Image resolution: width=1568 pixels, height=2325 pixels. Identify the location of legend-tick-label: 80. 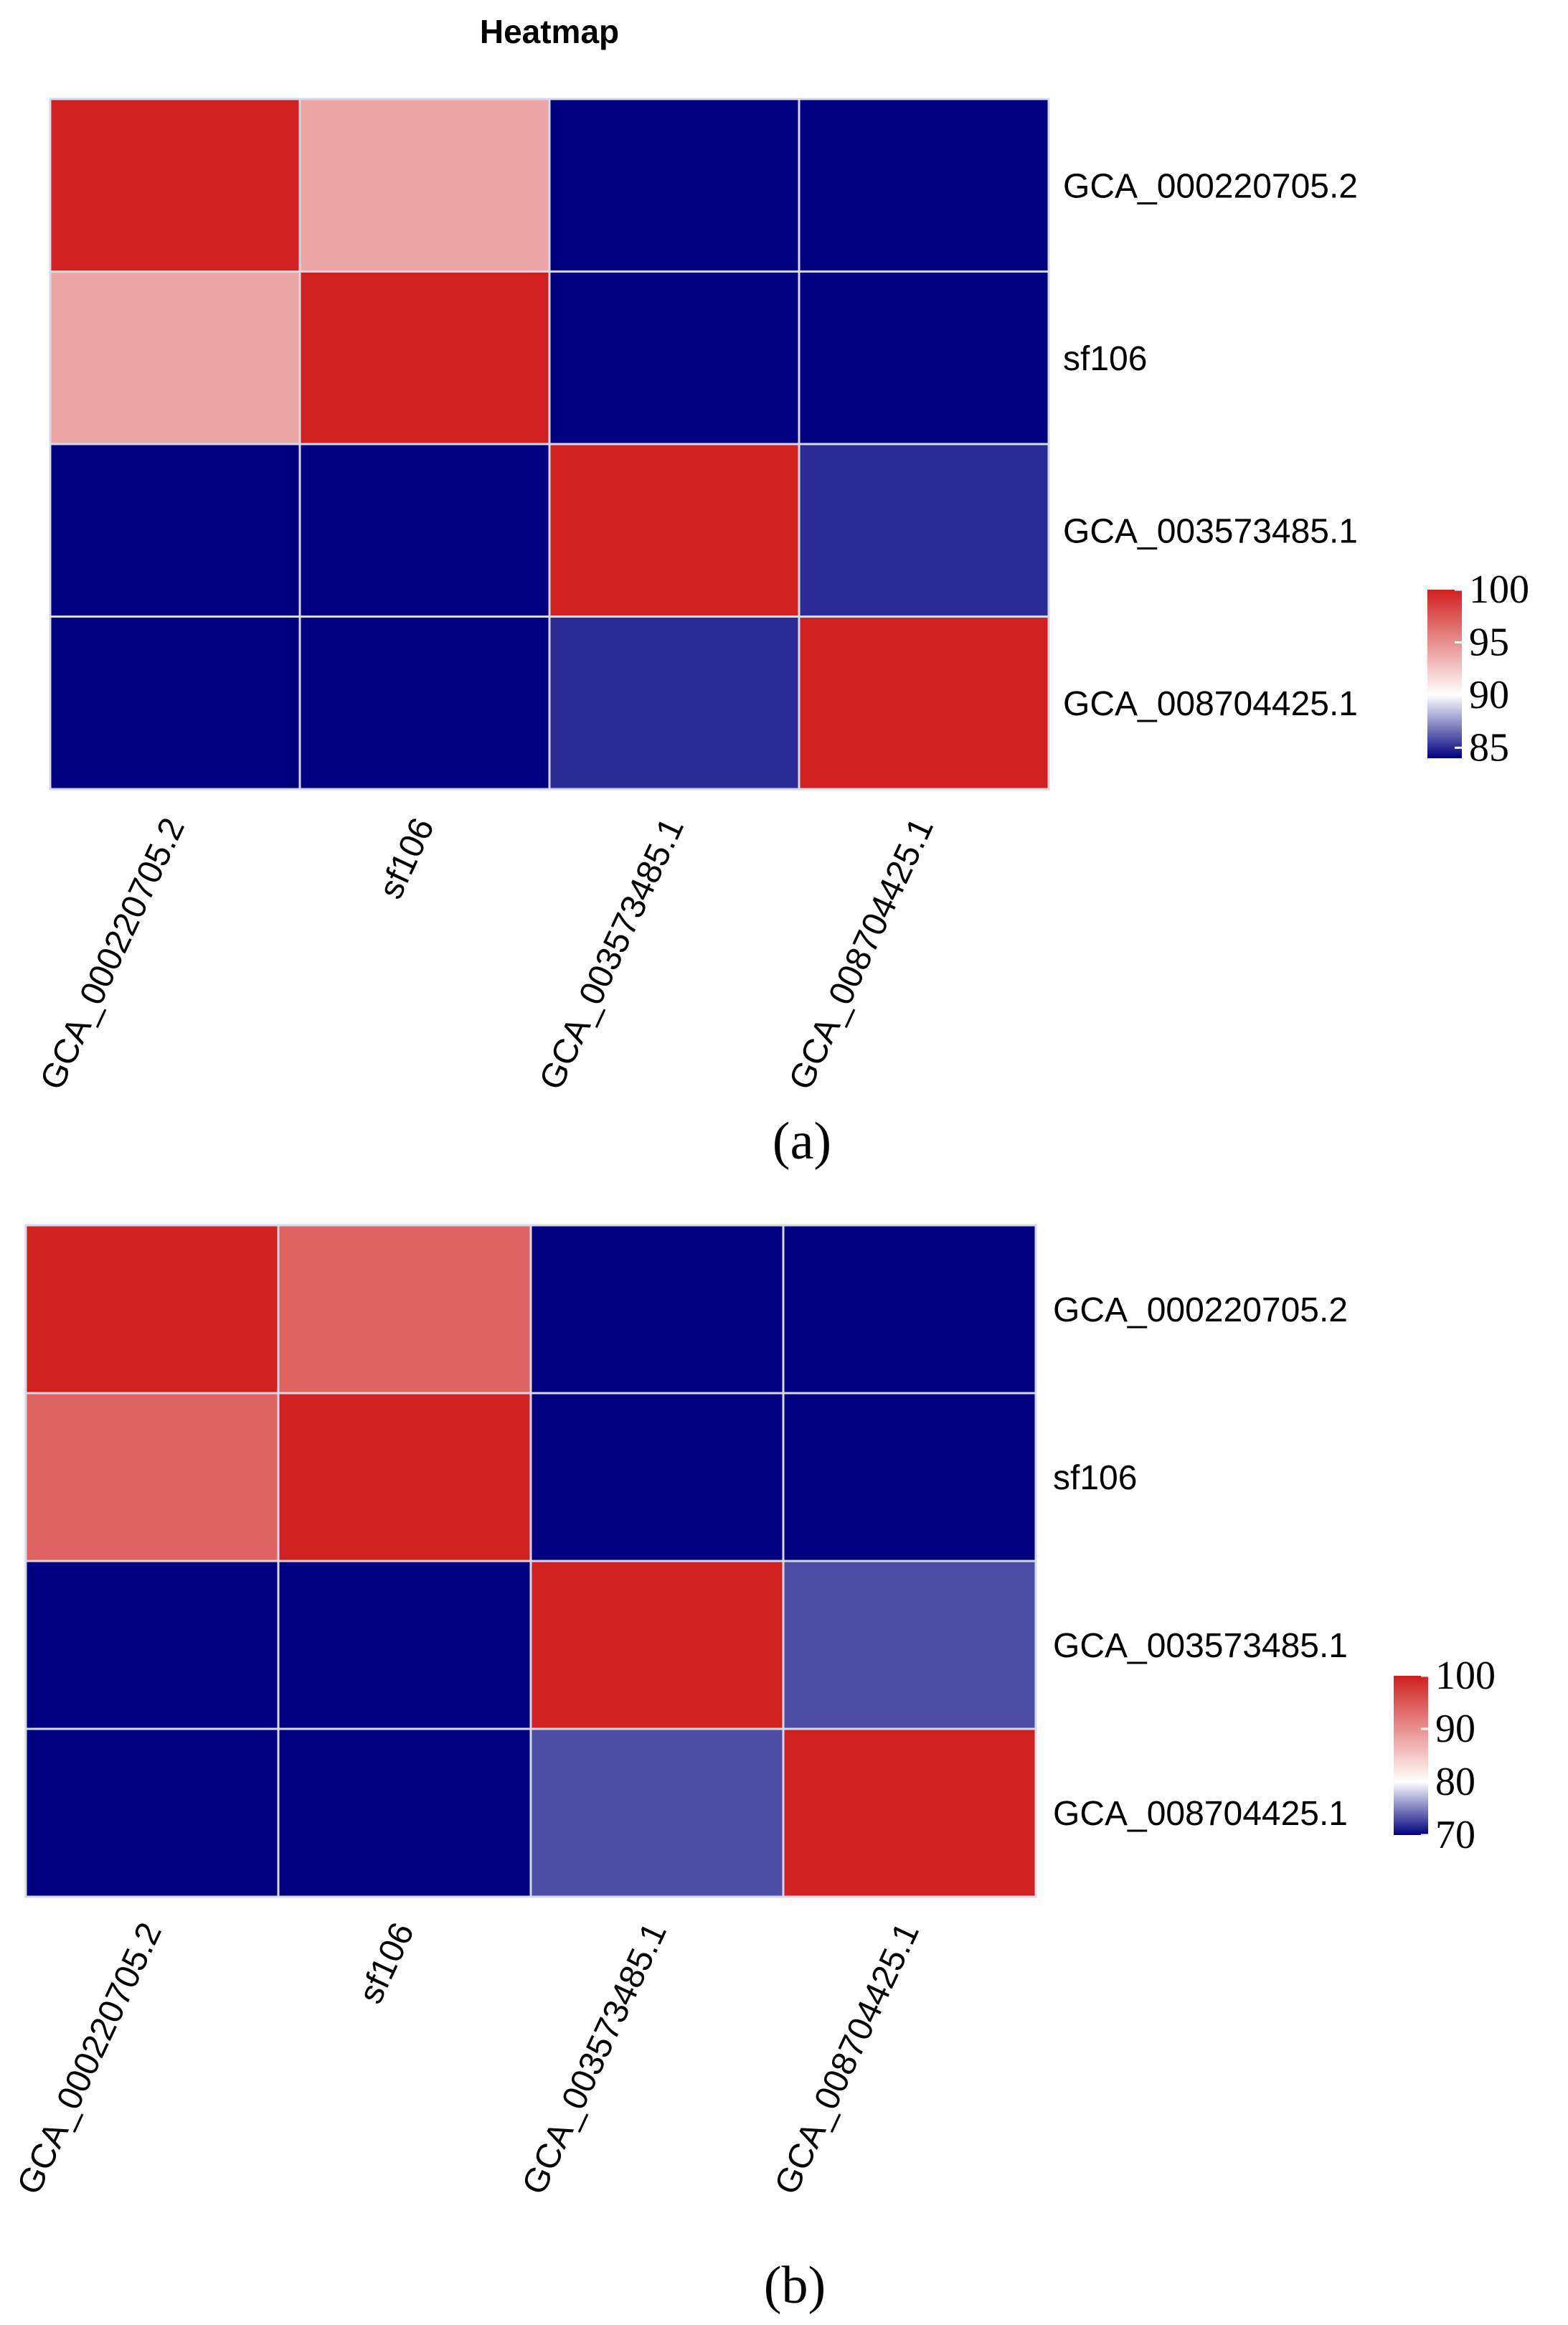
(1455, 1782).